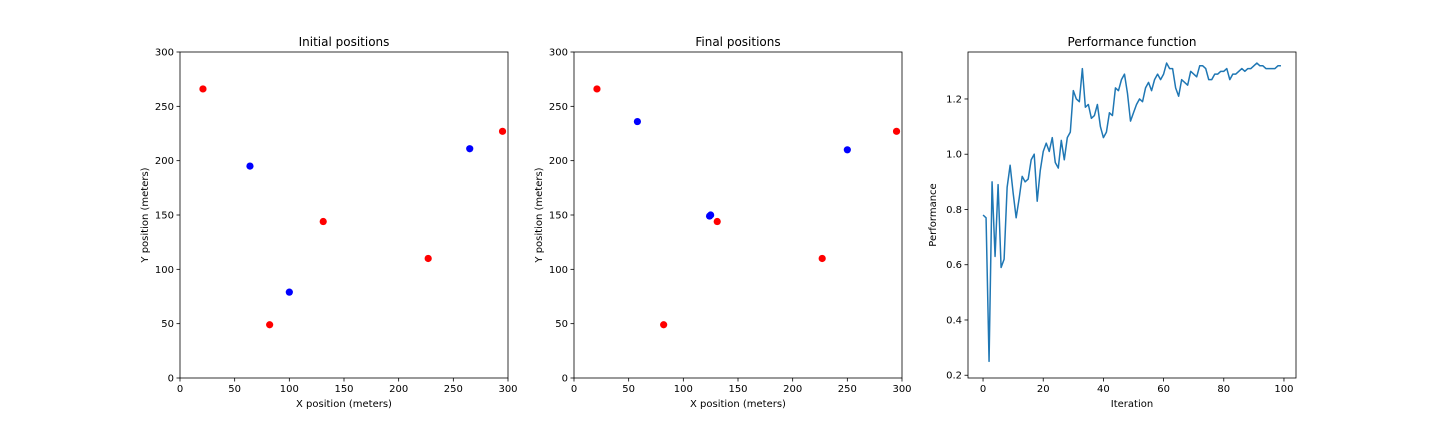  What do you see at coordinates (737, 42) in the screenshot?
I see `chart-title: Final positions` at bounding box center [737, 42].